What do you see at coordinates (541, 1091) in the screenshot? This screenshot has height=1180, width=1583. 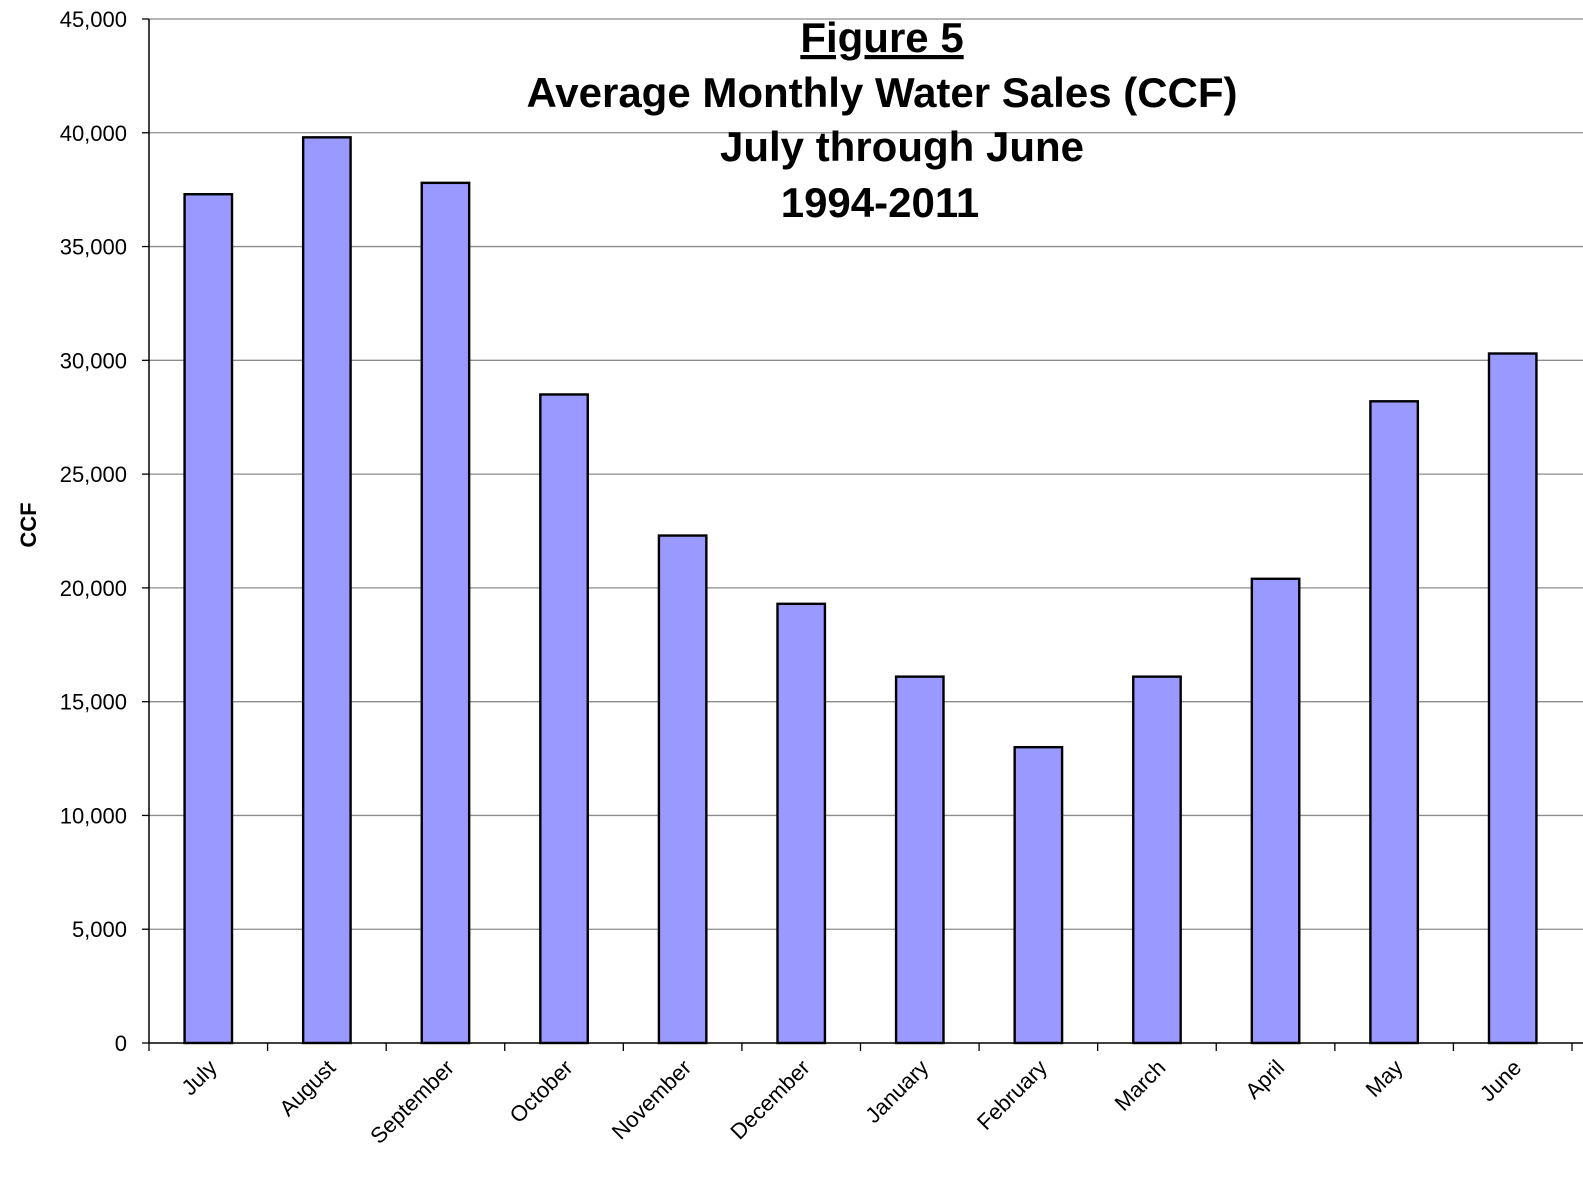 I see `x-tick-label: October` at bounding box center [541, 1091].